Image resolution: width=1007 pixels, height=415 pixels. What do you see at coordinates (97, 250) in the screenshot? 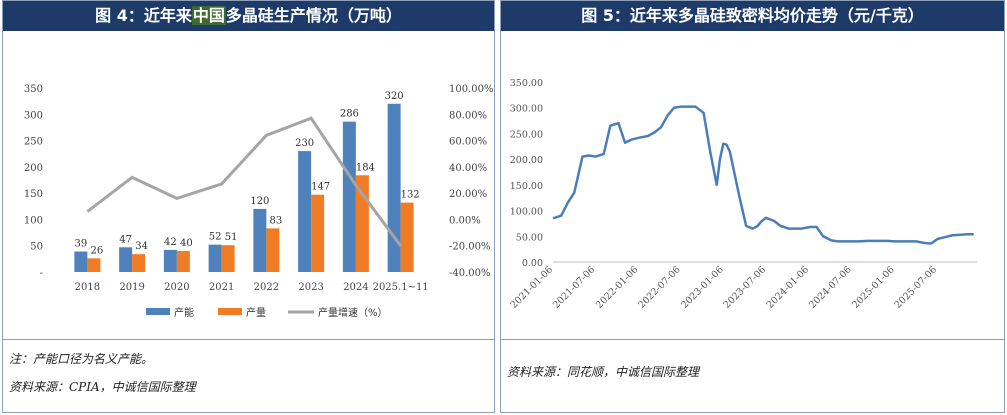
I see `bar-output-label: 26` at bounding box center [97, 250].